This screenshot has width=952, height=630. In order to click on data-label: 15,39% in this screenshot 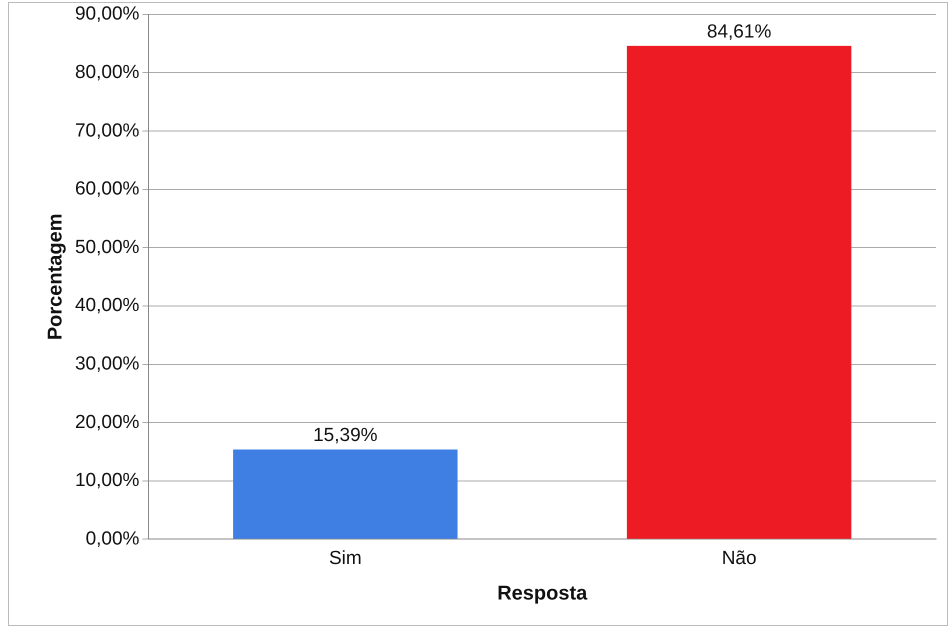, I will do `click(345, 435)`.